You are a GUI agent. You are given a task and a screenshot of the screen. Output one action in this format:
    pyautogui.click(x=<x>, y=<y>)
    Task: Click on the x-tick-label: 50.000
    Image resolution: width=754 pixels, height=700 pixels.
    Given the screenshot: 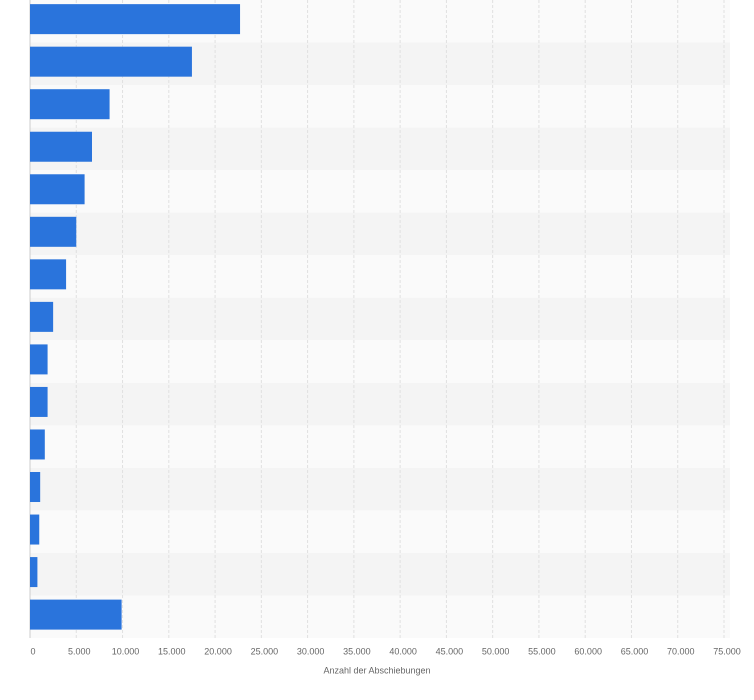 What is the action you would take?
    pyautogui.click(x=496, y=651)
    